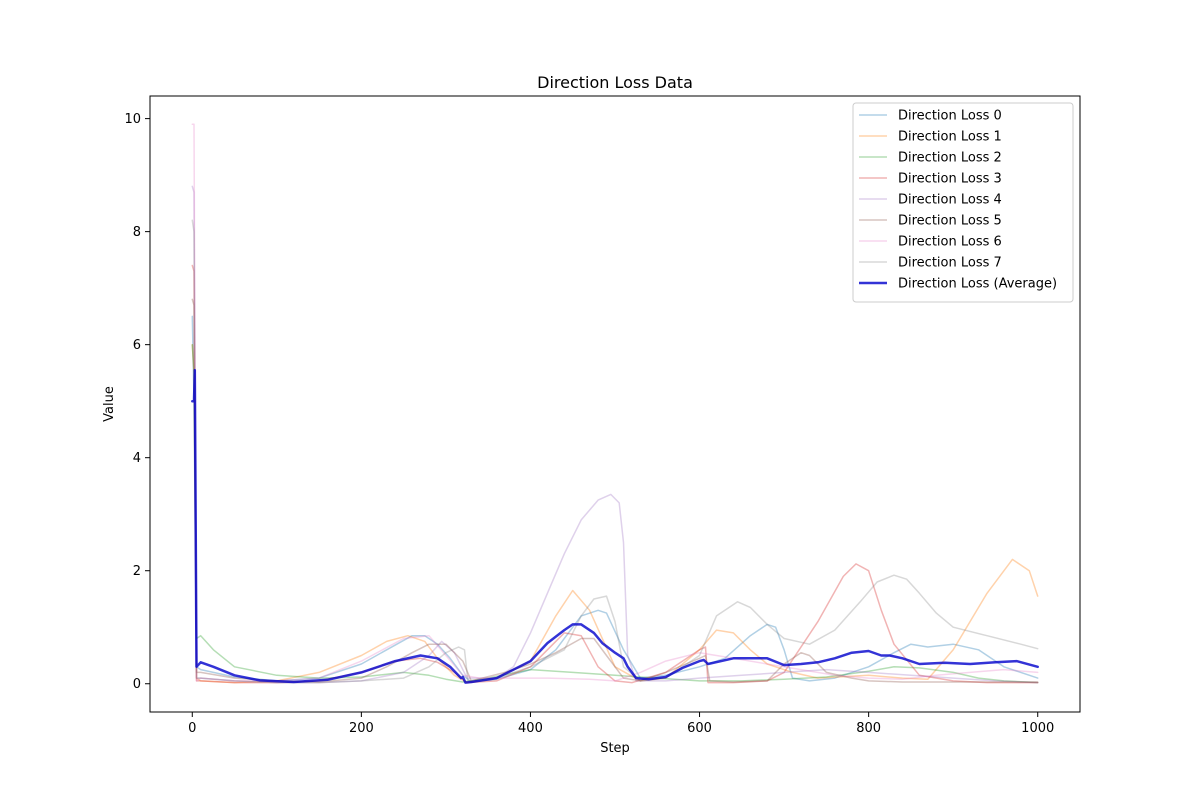  I want to click on y-tick-label: 0, so click(137, 684).